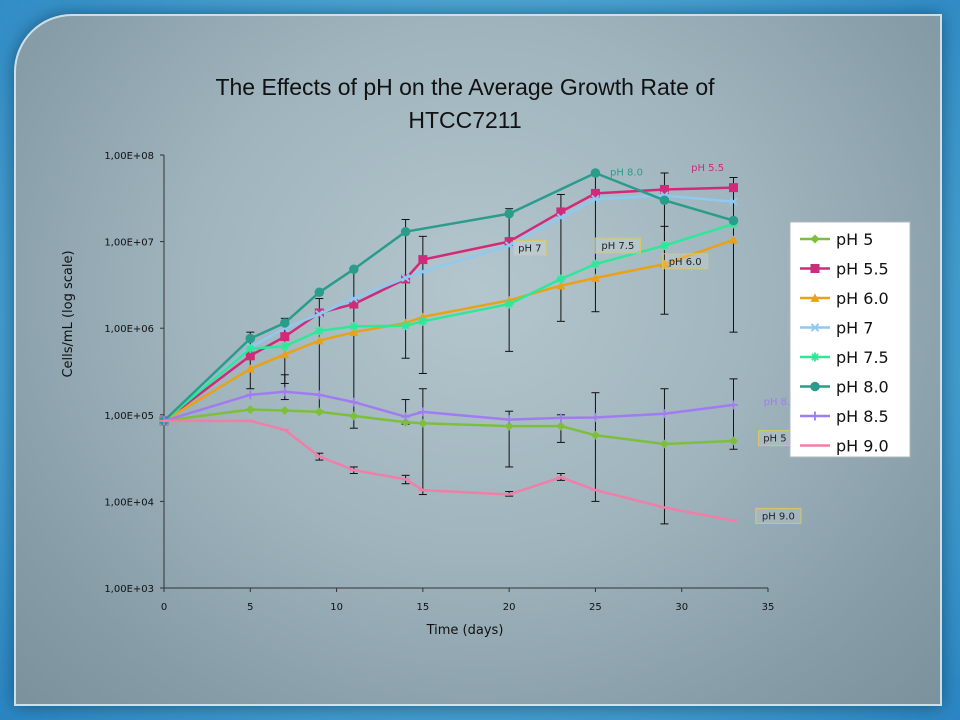 The width and height of the screenshot is (960, 720). I want to click on legend-box, so click(850, 339).